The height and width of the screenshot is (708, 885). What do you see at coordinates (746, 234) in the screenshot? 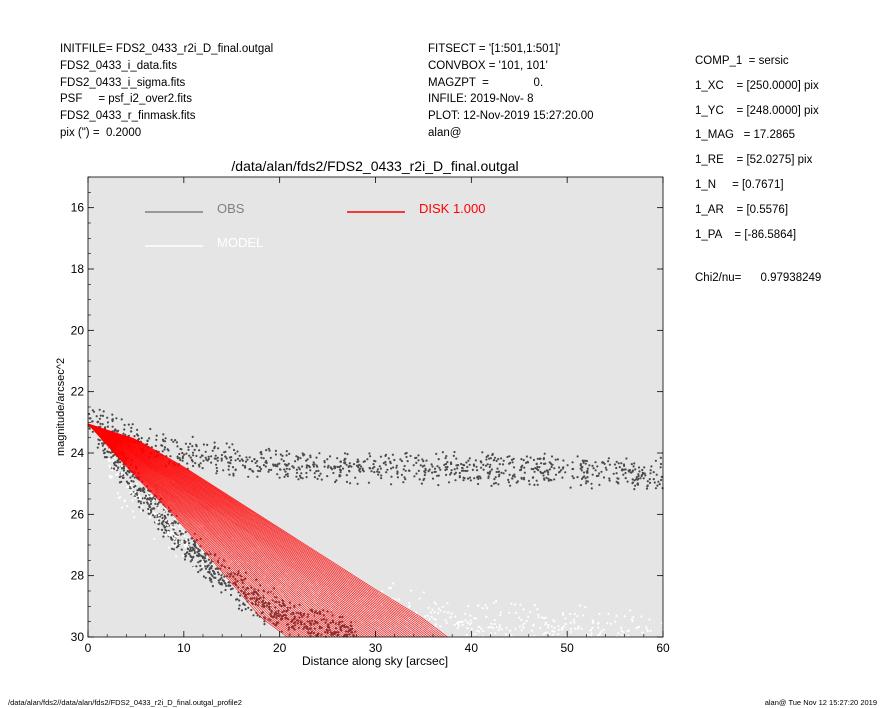
I see `header-right-line: 1_PA = [-86.5864]` at bounding box center [746, 234].